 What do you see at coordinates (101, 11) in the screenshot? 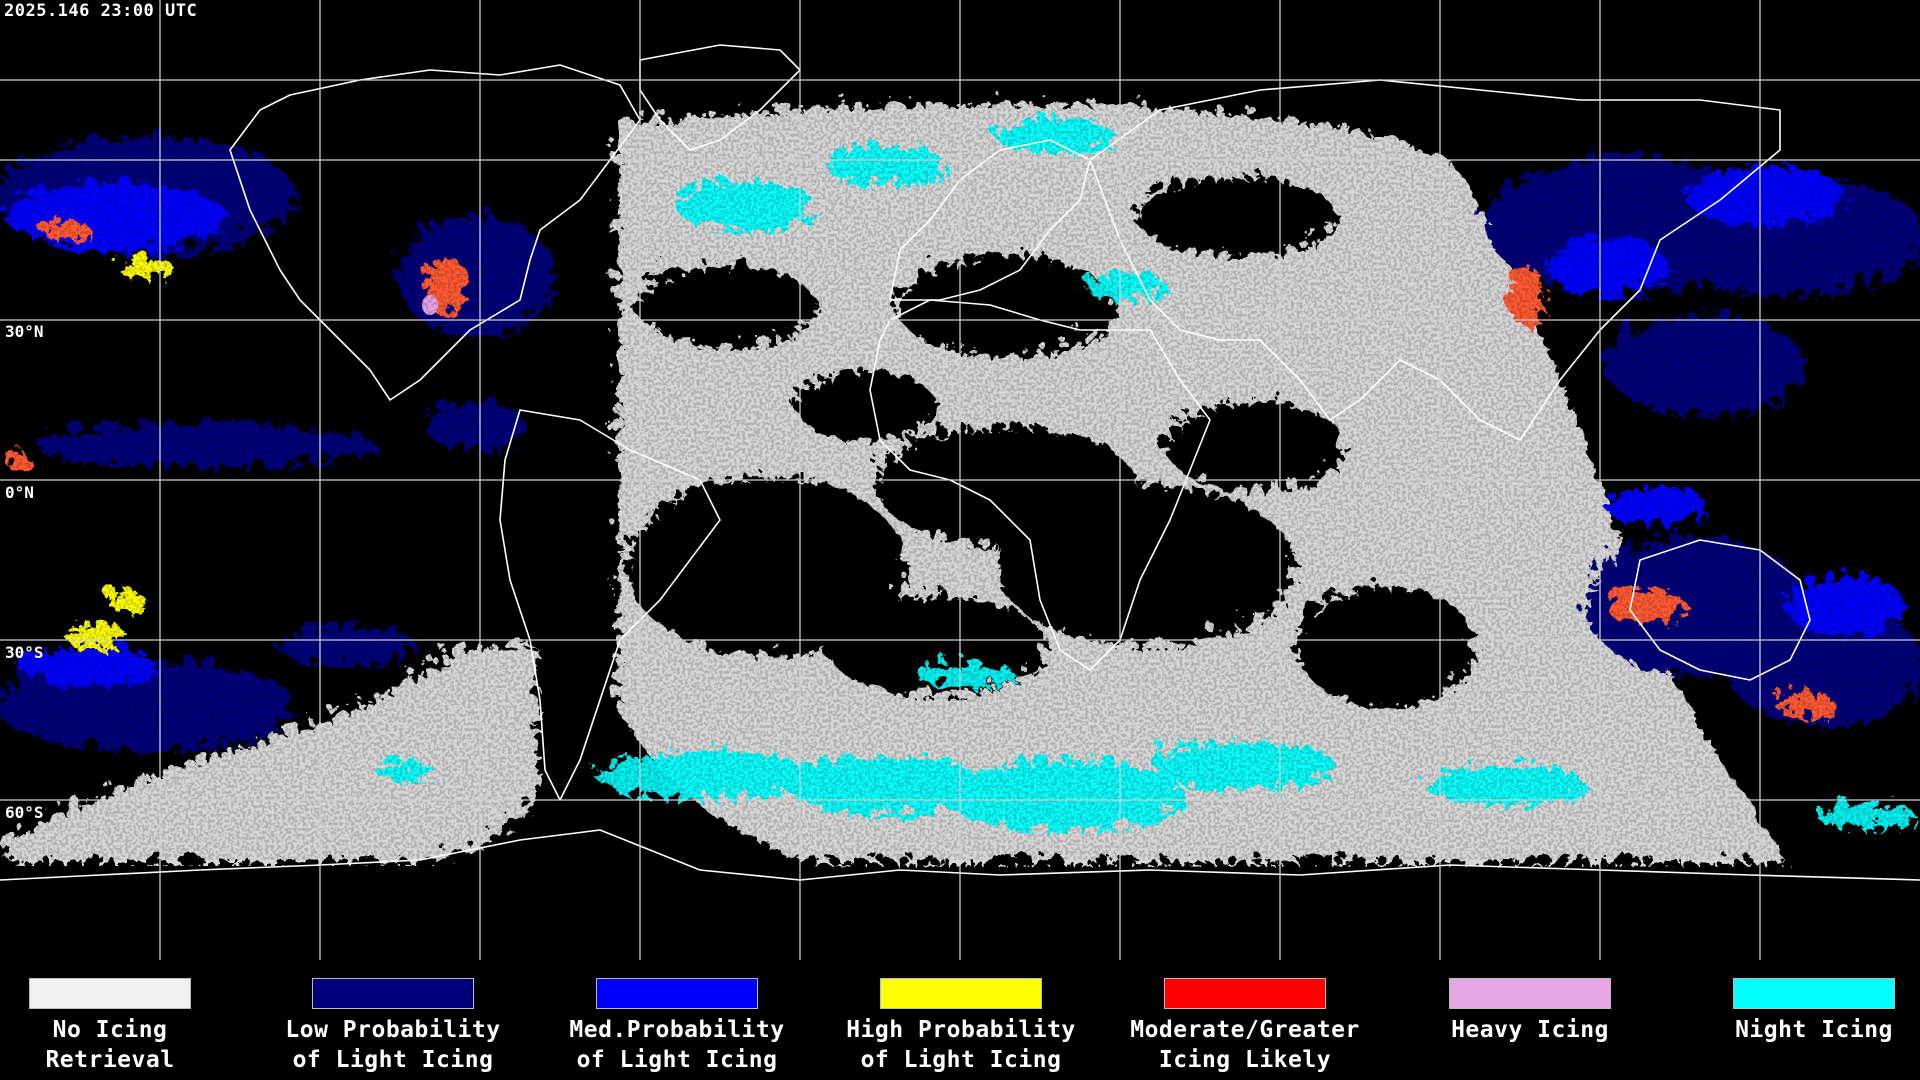
I see `timestamp: 2025.146 23:00 UTC` at bounding box center [101, 11].